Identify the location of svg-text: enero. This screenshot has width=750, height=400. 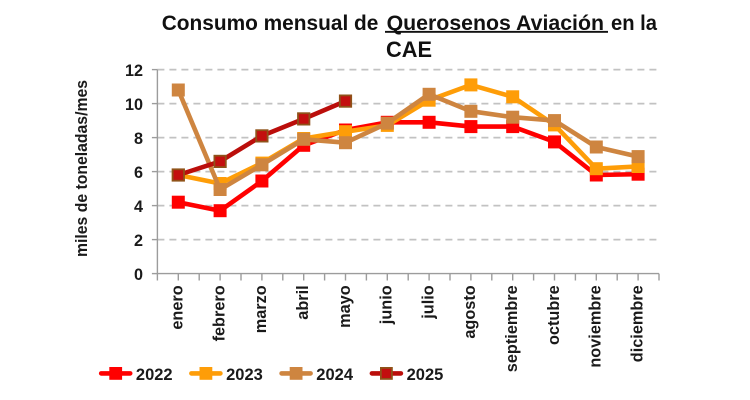
(178, 307).